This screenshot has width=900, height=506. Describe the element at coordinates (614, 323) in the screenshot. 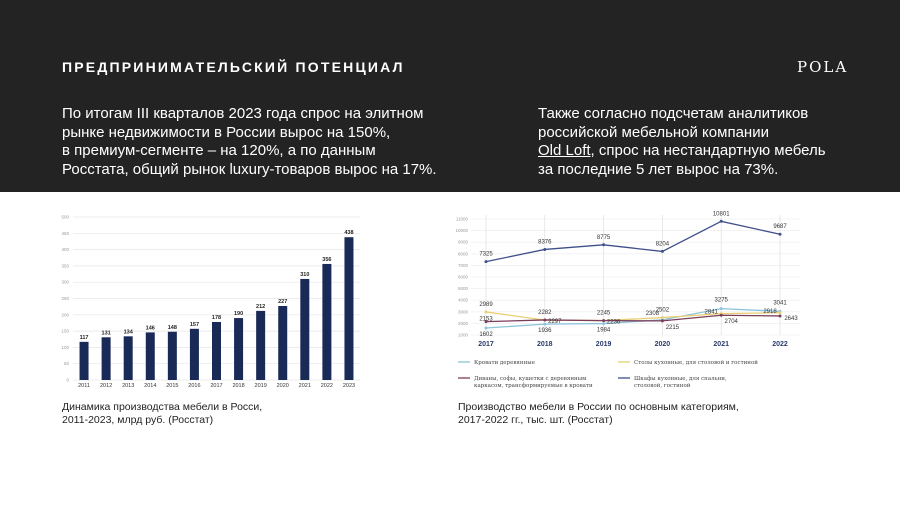

I see `series-data-label: 2236` at that location.